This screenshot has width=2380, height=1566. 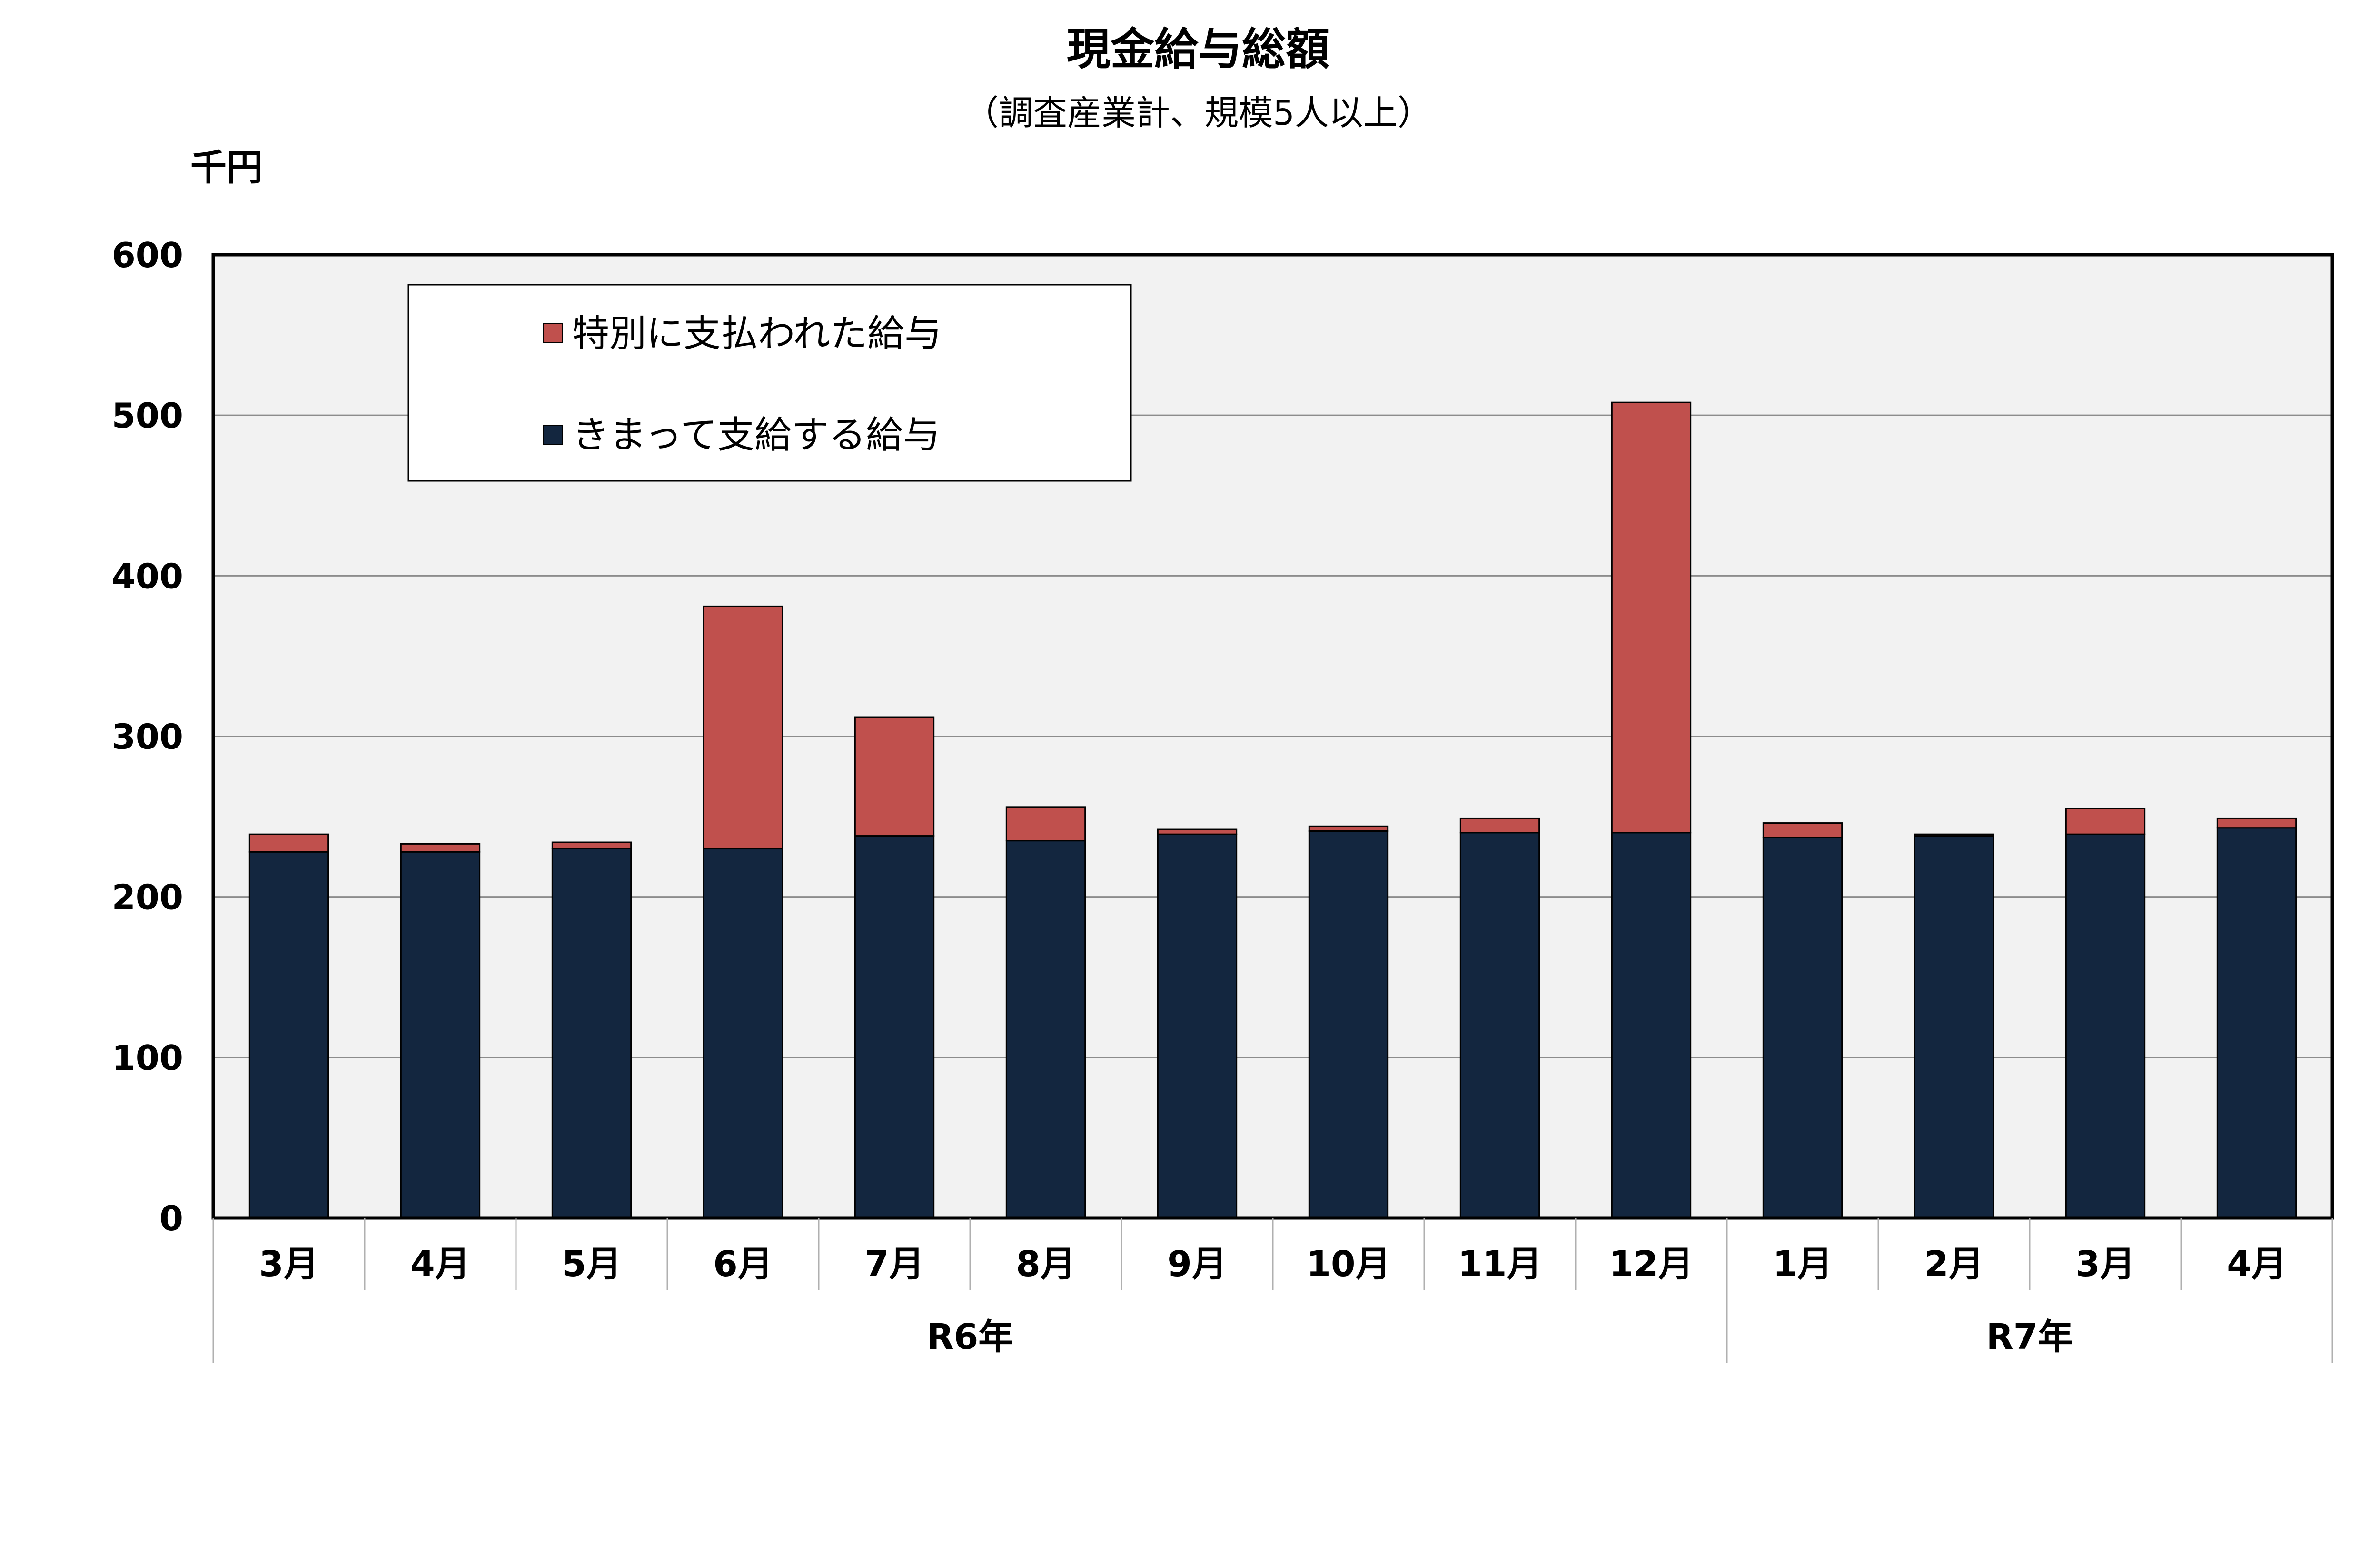 I want to click on y-axis-unit: 千円, so click(x=226, y=167).